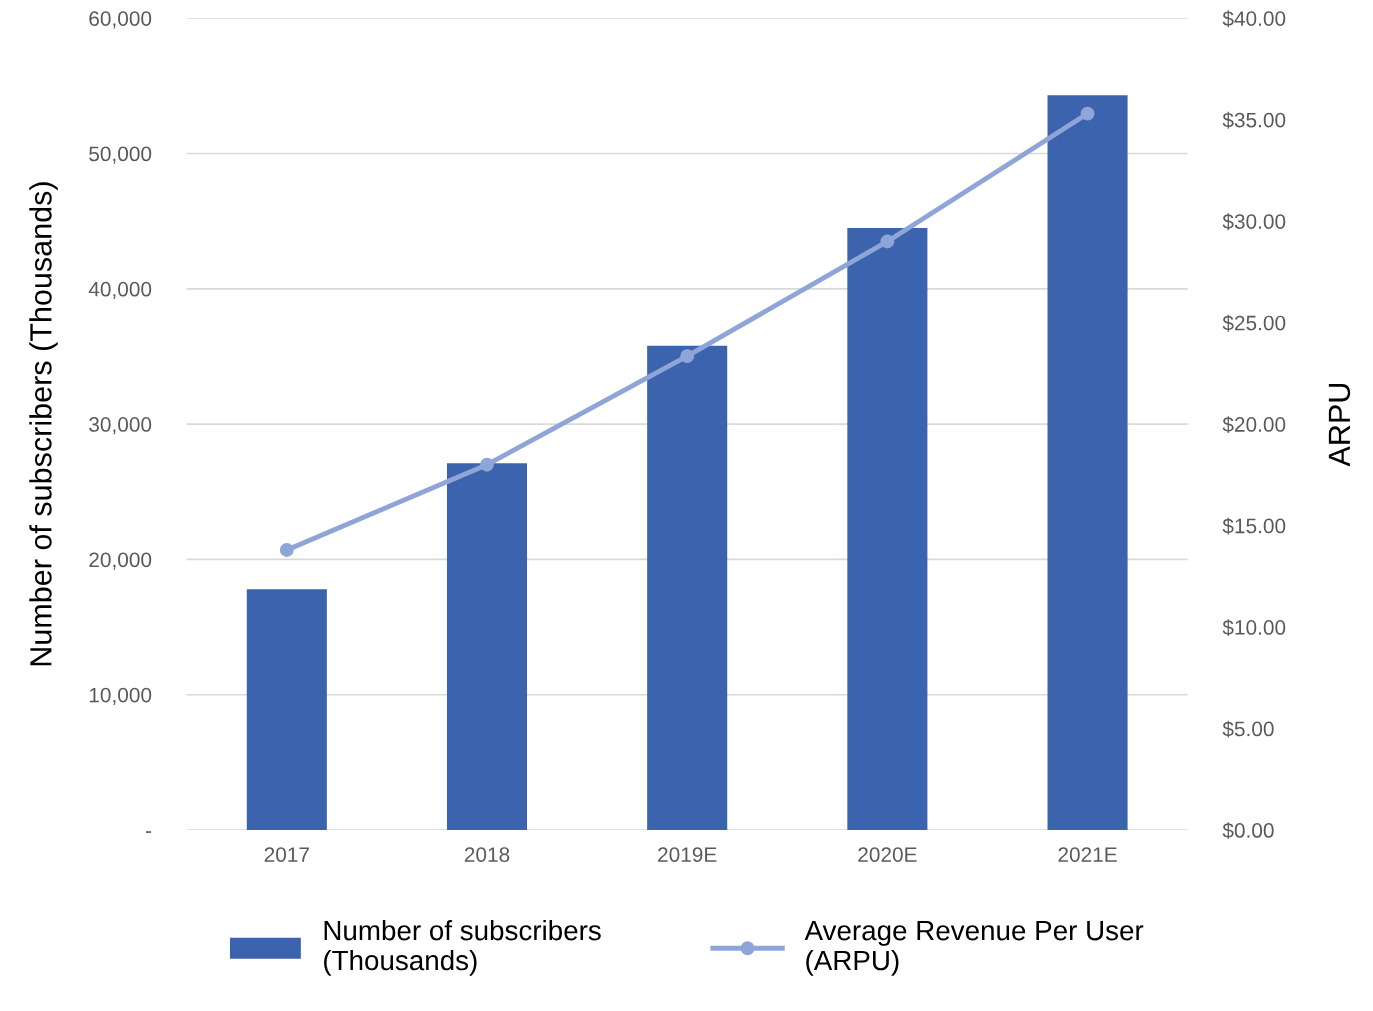  I want to click on y2-tick-label: $30.00, so click(1254, 222).